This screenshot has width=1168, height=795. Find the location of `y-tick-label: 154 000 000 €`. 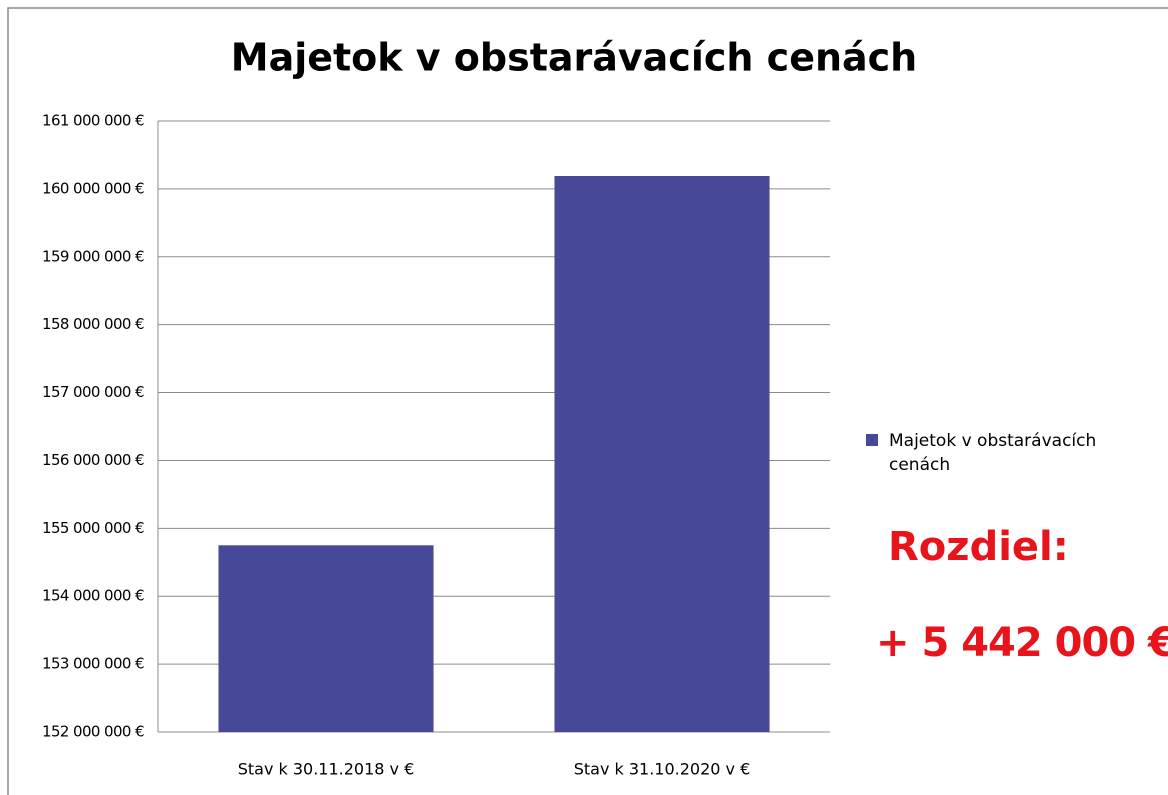

y-tick-label: 154 000 000 € is located at coordinates (93, 596).